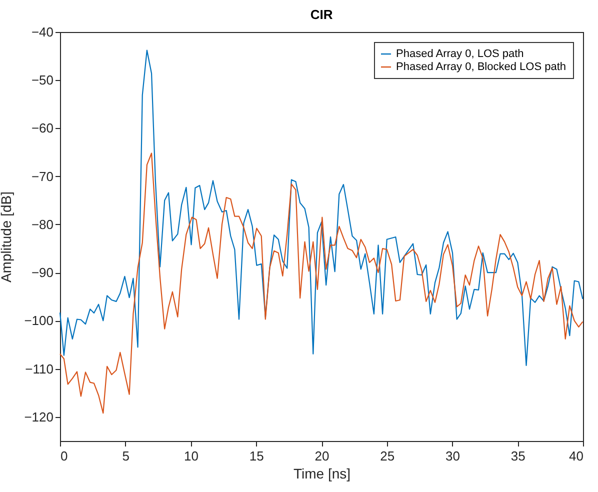 The width and height of the screenshot is (598, 492). I want to click on x-axis-title: Time [ns], so click(322, 474).